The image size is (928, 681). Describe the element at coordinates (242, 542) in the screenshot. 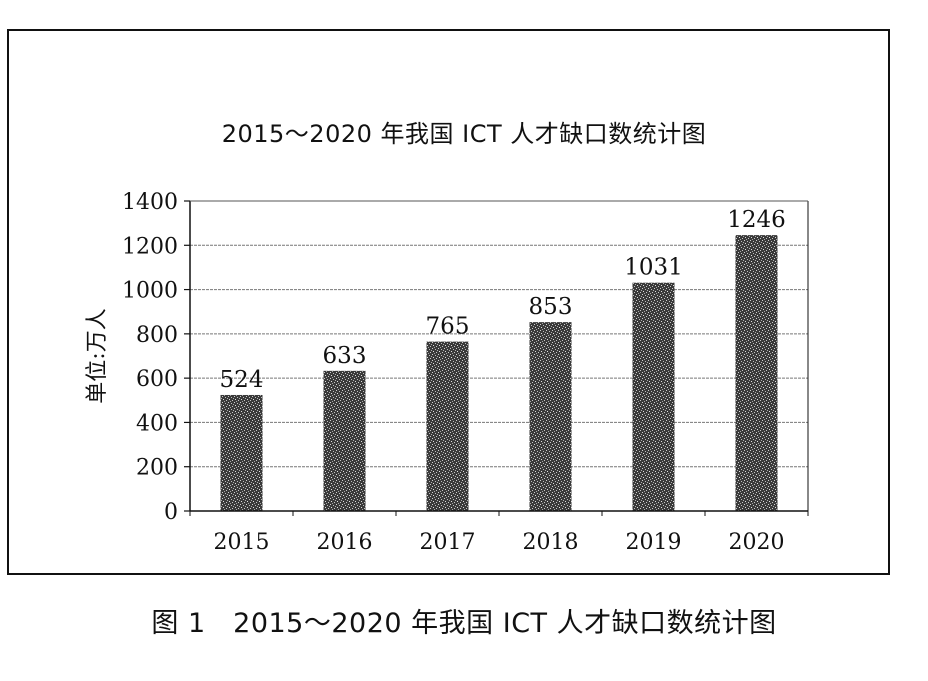

I see `x-tick-label: 2015` at that location.